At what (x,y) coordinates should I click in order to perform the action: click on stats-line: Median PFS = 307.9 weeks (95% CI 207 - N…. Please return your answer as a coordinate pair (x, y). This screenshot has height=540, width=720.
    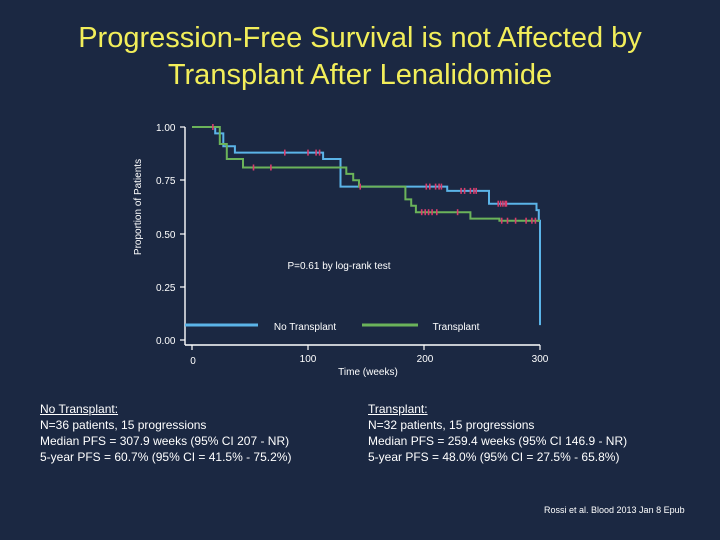
    Looking at the image, I should click on (165, 441).